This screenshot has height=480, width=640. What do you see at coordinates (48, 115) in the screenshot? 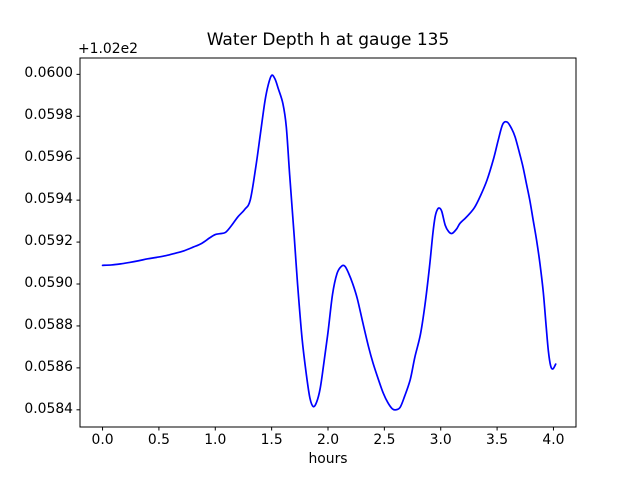
I see `y-tick-label: 0.0598` at bounding box center [48, 115].